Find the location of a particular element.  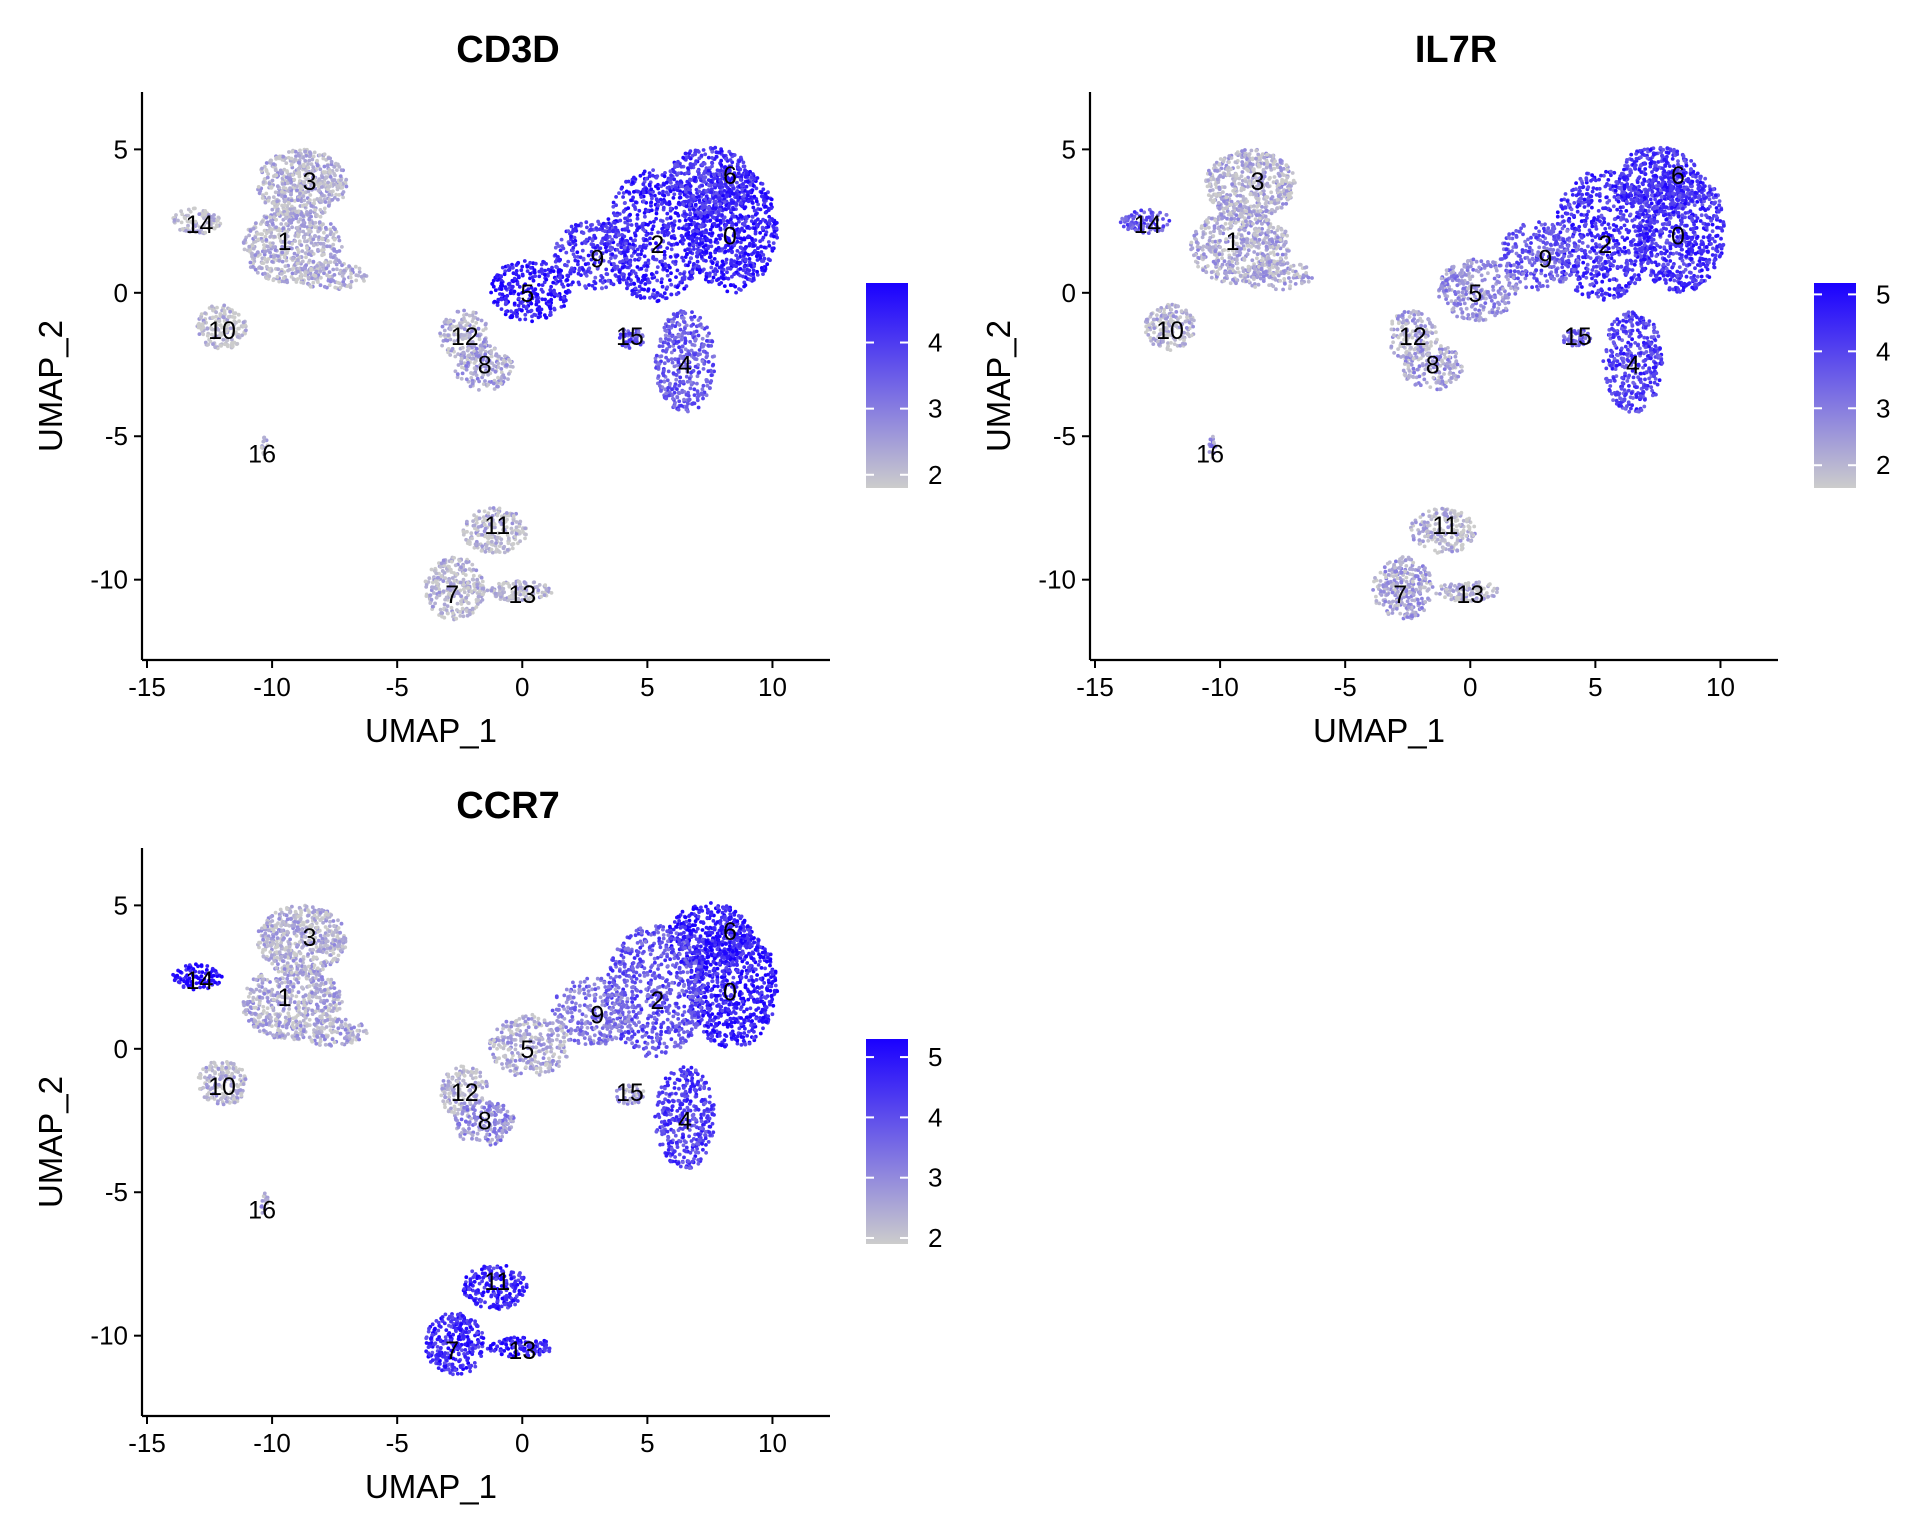

y-tick-label: 0 is located at coordinates (121, 293).